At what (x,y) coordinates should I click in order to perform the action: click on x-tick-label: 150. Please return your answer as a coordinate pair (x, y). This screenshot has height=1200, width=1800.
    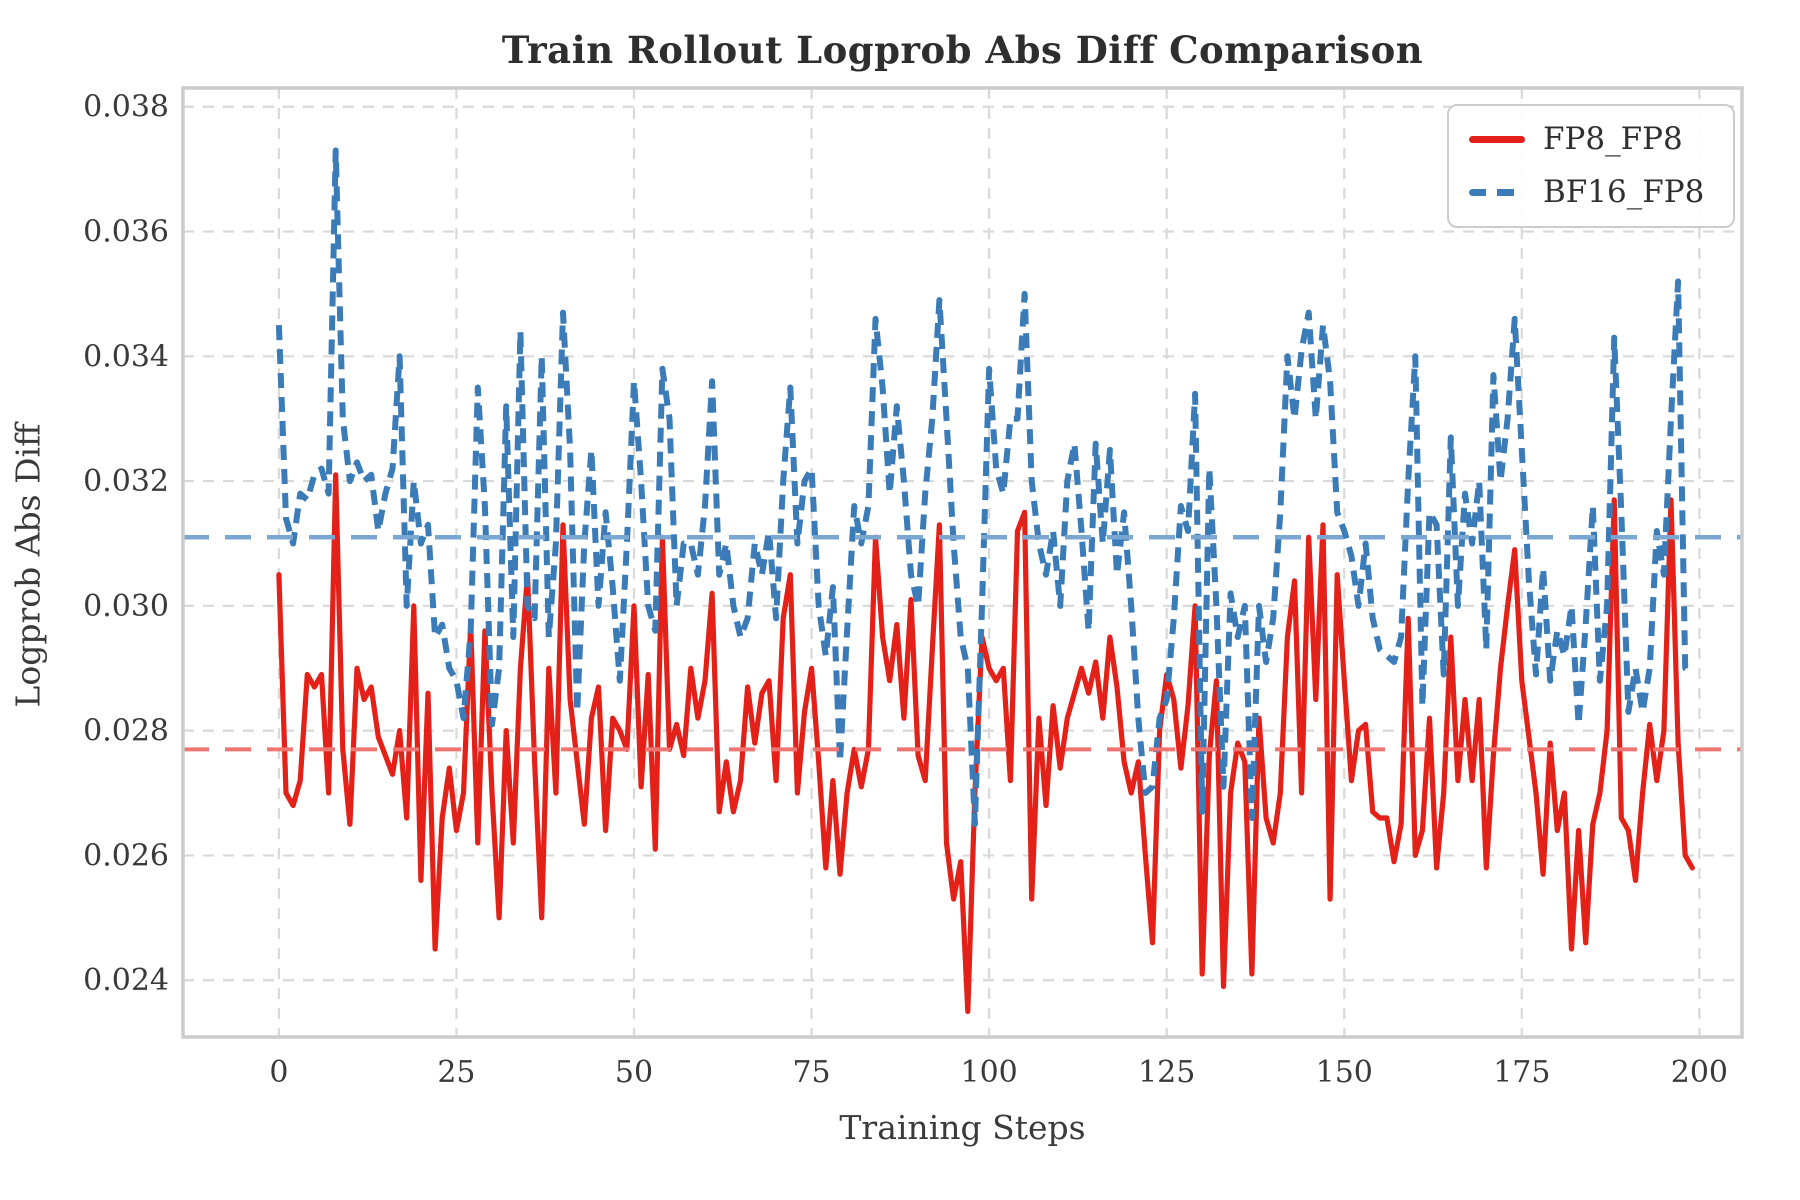
    Looking at the image, I should click on (1344, 1072).